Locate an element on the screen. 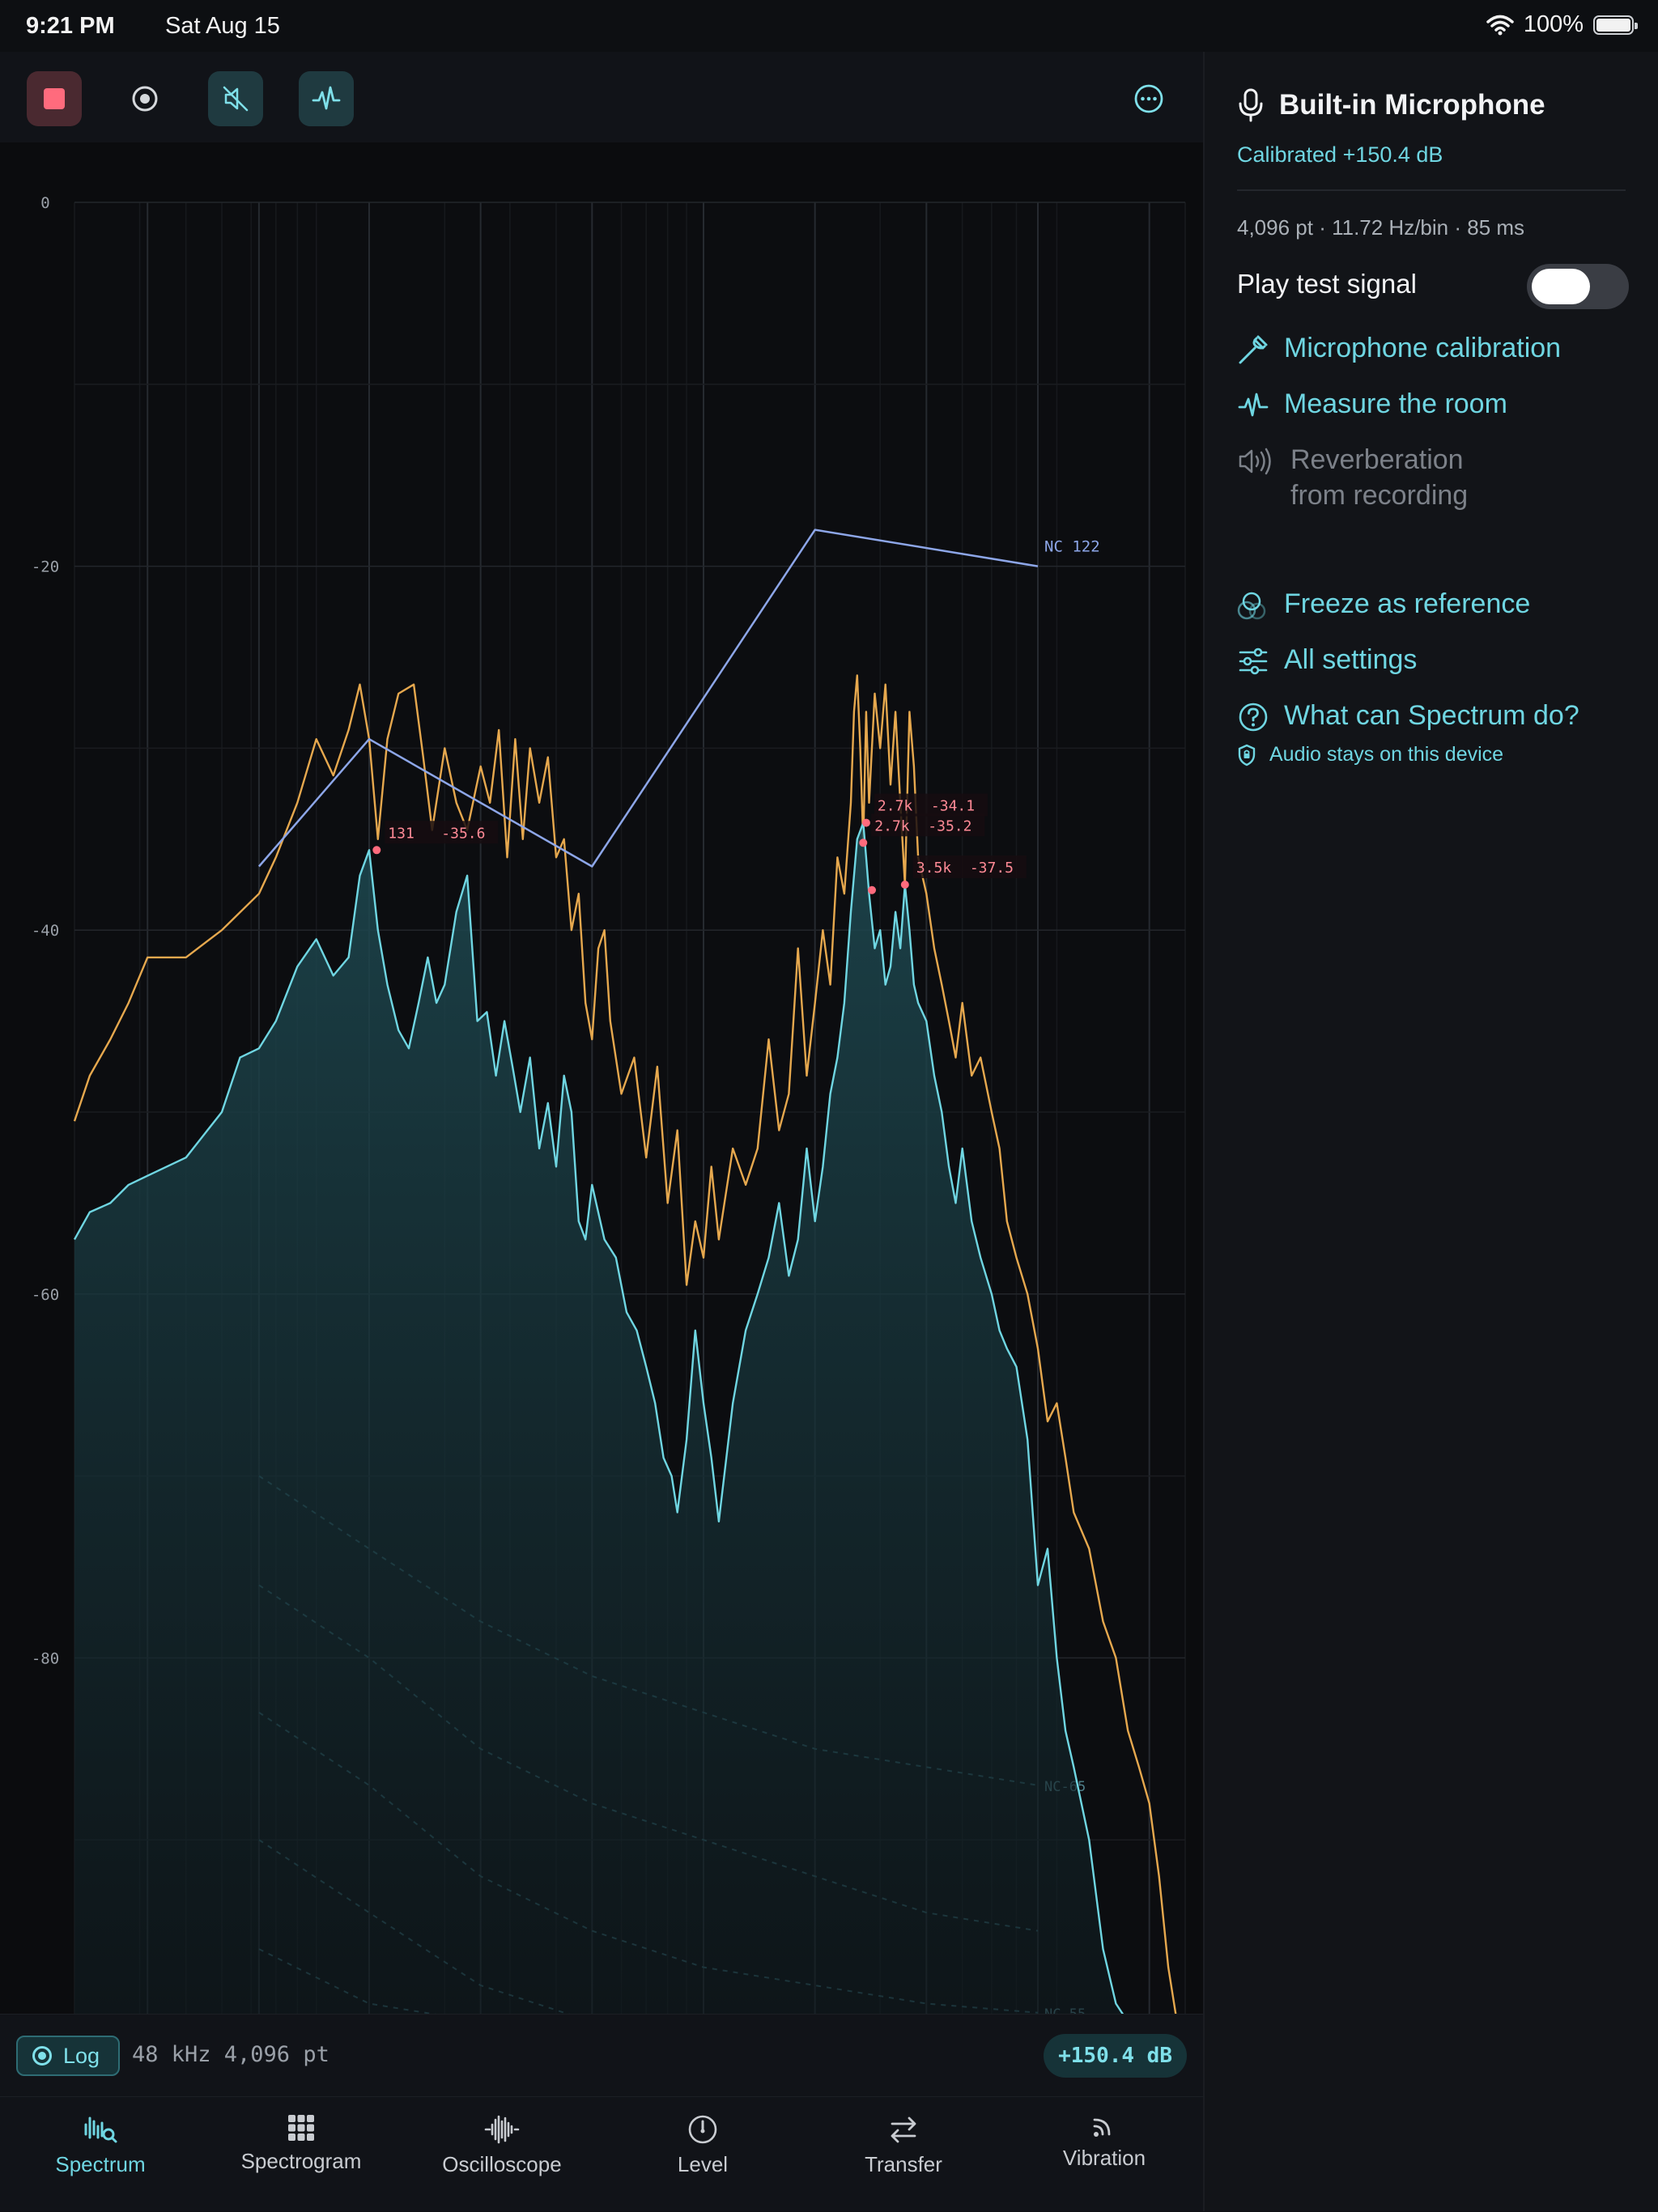  gain-badge: +150.4 dB is located at coordinates (1115, 2056).